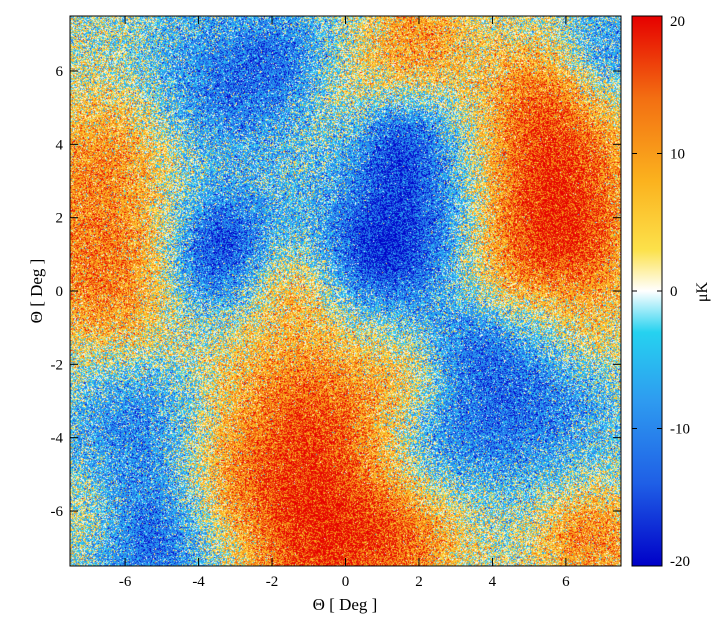 Image resolution: width=728 pixels, height=634 pixels. What do you see at coordinates (677, 22) in the screenshot?
I see `colorbar-tick-label: 20` at bounding box center [677, 22].